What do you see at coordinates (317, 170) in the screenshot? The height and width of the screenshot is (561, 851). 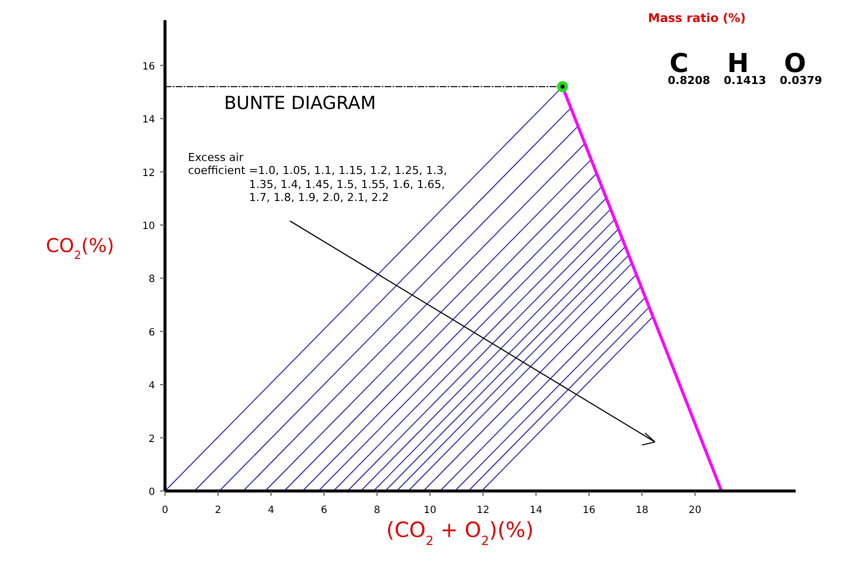 I see `annotation: coefficient =1.0, 1.05, 1.1, 1.15, 1.2, 1.25, 1.3,` at bounding box center [317, 170].